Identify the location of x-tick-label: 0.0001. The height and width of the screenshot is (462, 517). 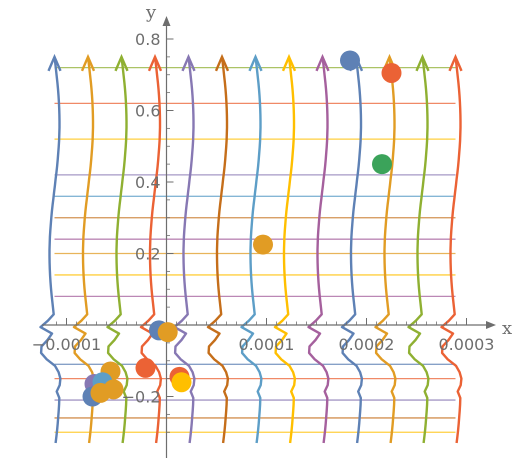
(267, 344).